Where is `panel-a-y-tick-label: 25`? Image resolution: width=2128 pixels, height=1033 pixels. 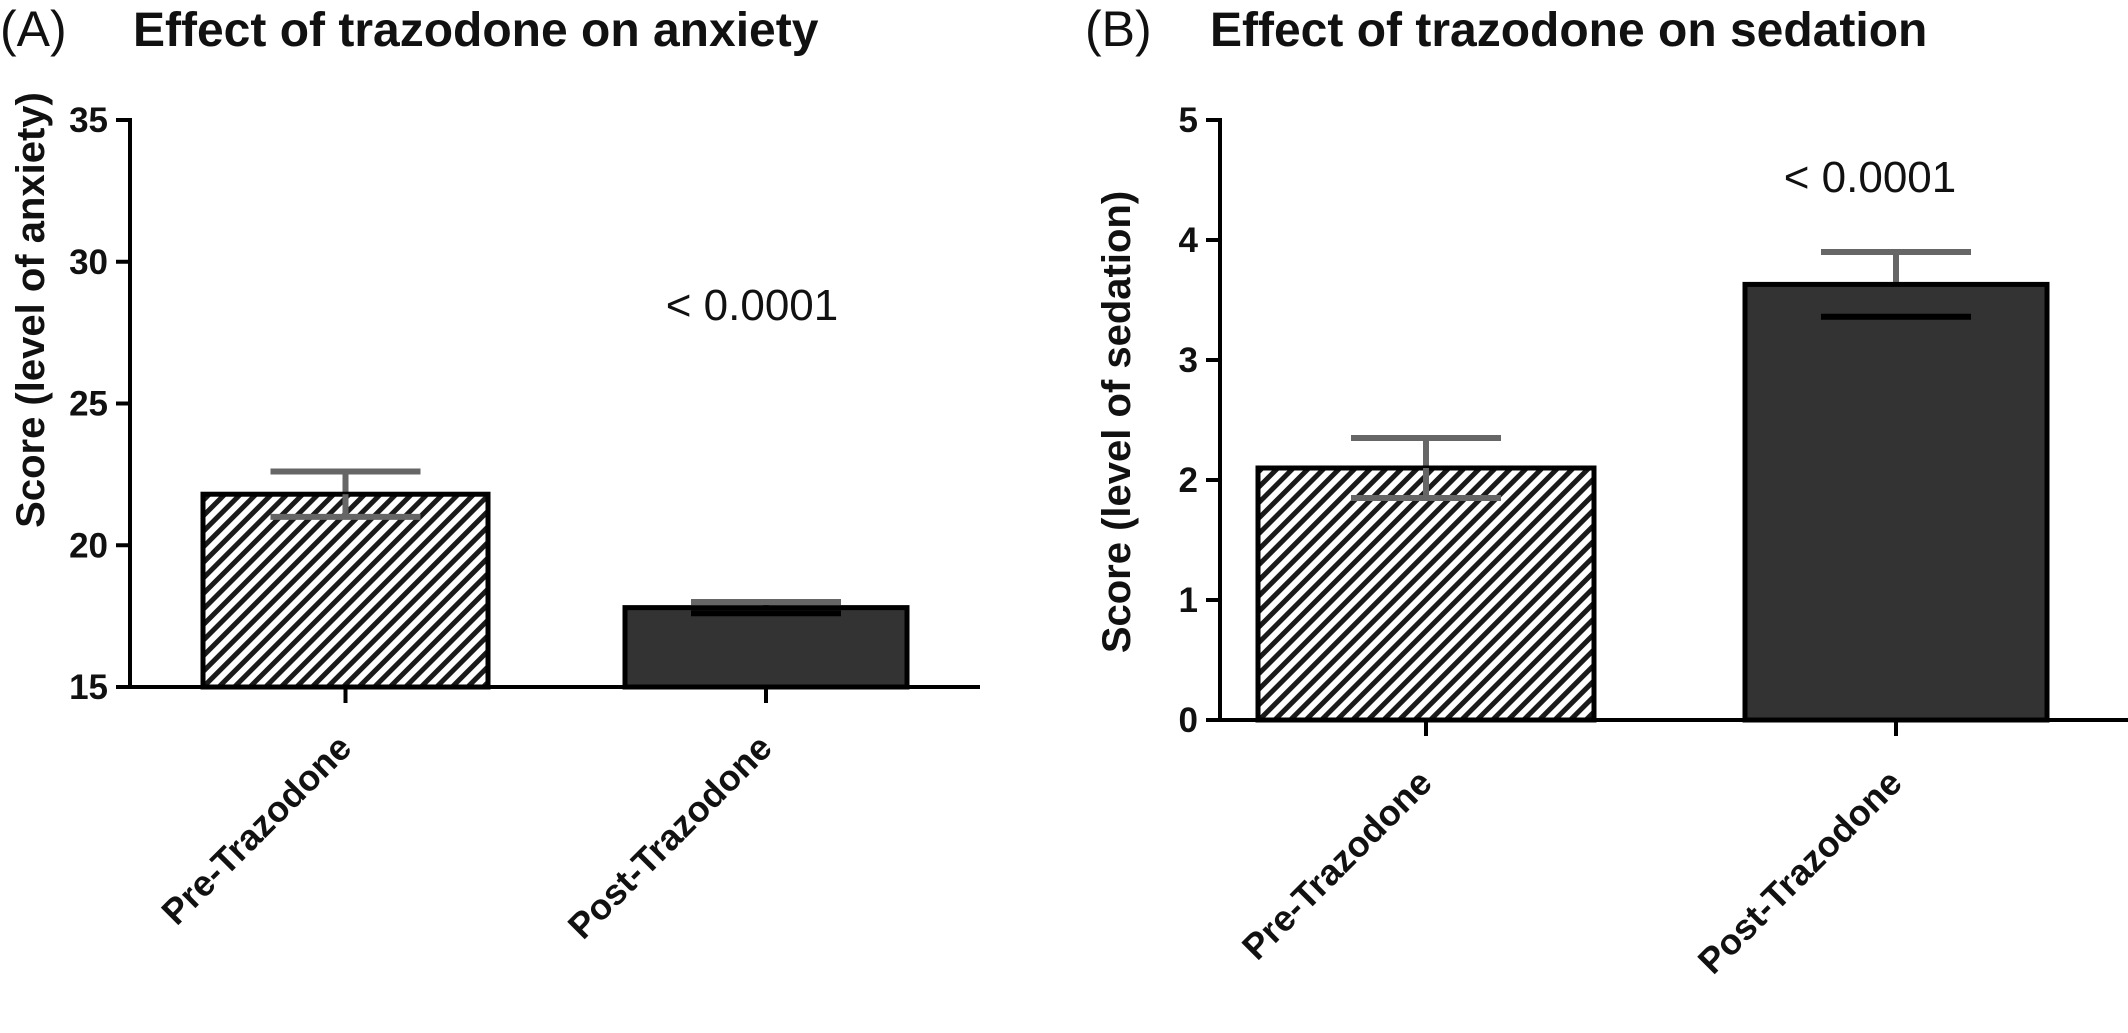 panel-a-y-tick-label: 25 is located at coordinates (88, 404).